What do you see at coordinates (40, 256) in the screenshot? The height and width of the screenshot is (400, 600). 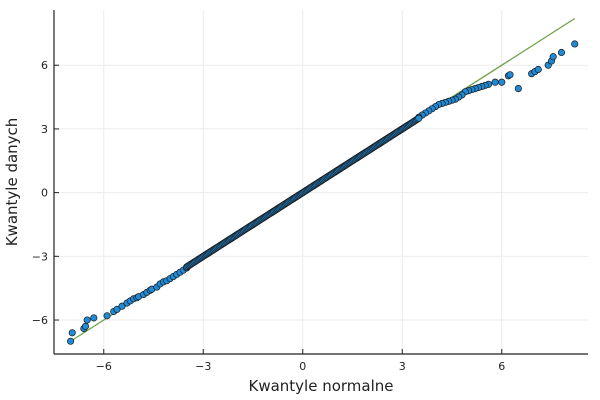 I see `y-tick-label: −3` at bounding box center [40, 256].